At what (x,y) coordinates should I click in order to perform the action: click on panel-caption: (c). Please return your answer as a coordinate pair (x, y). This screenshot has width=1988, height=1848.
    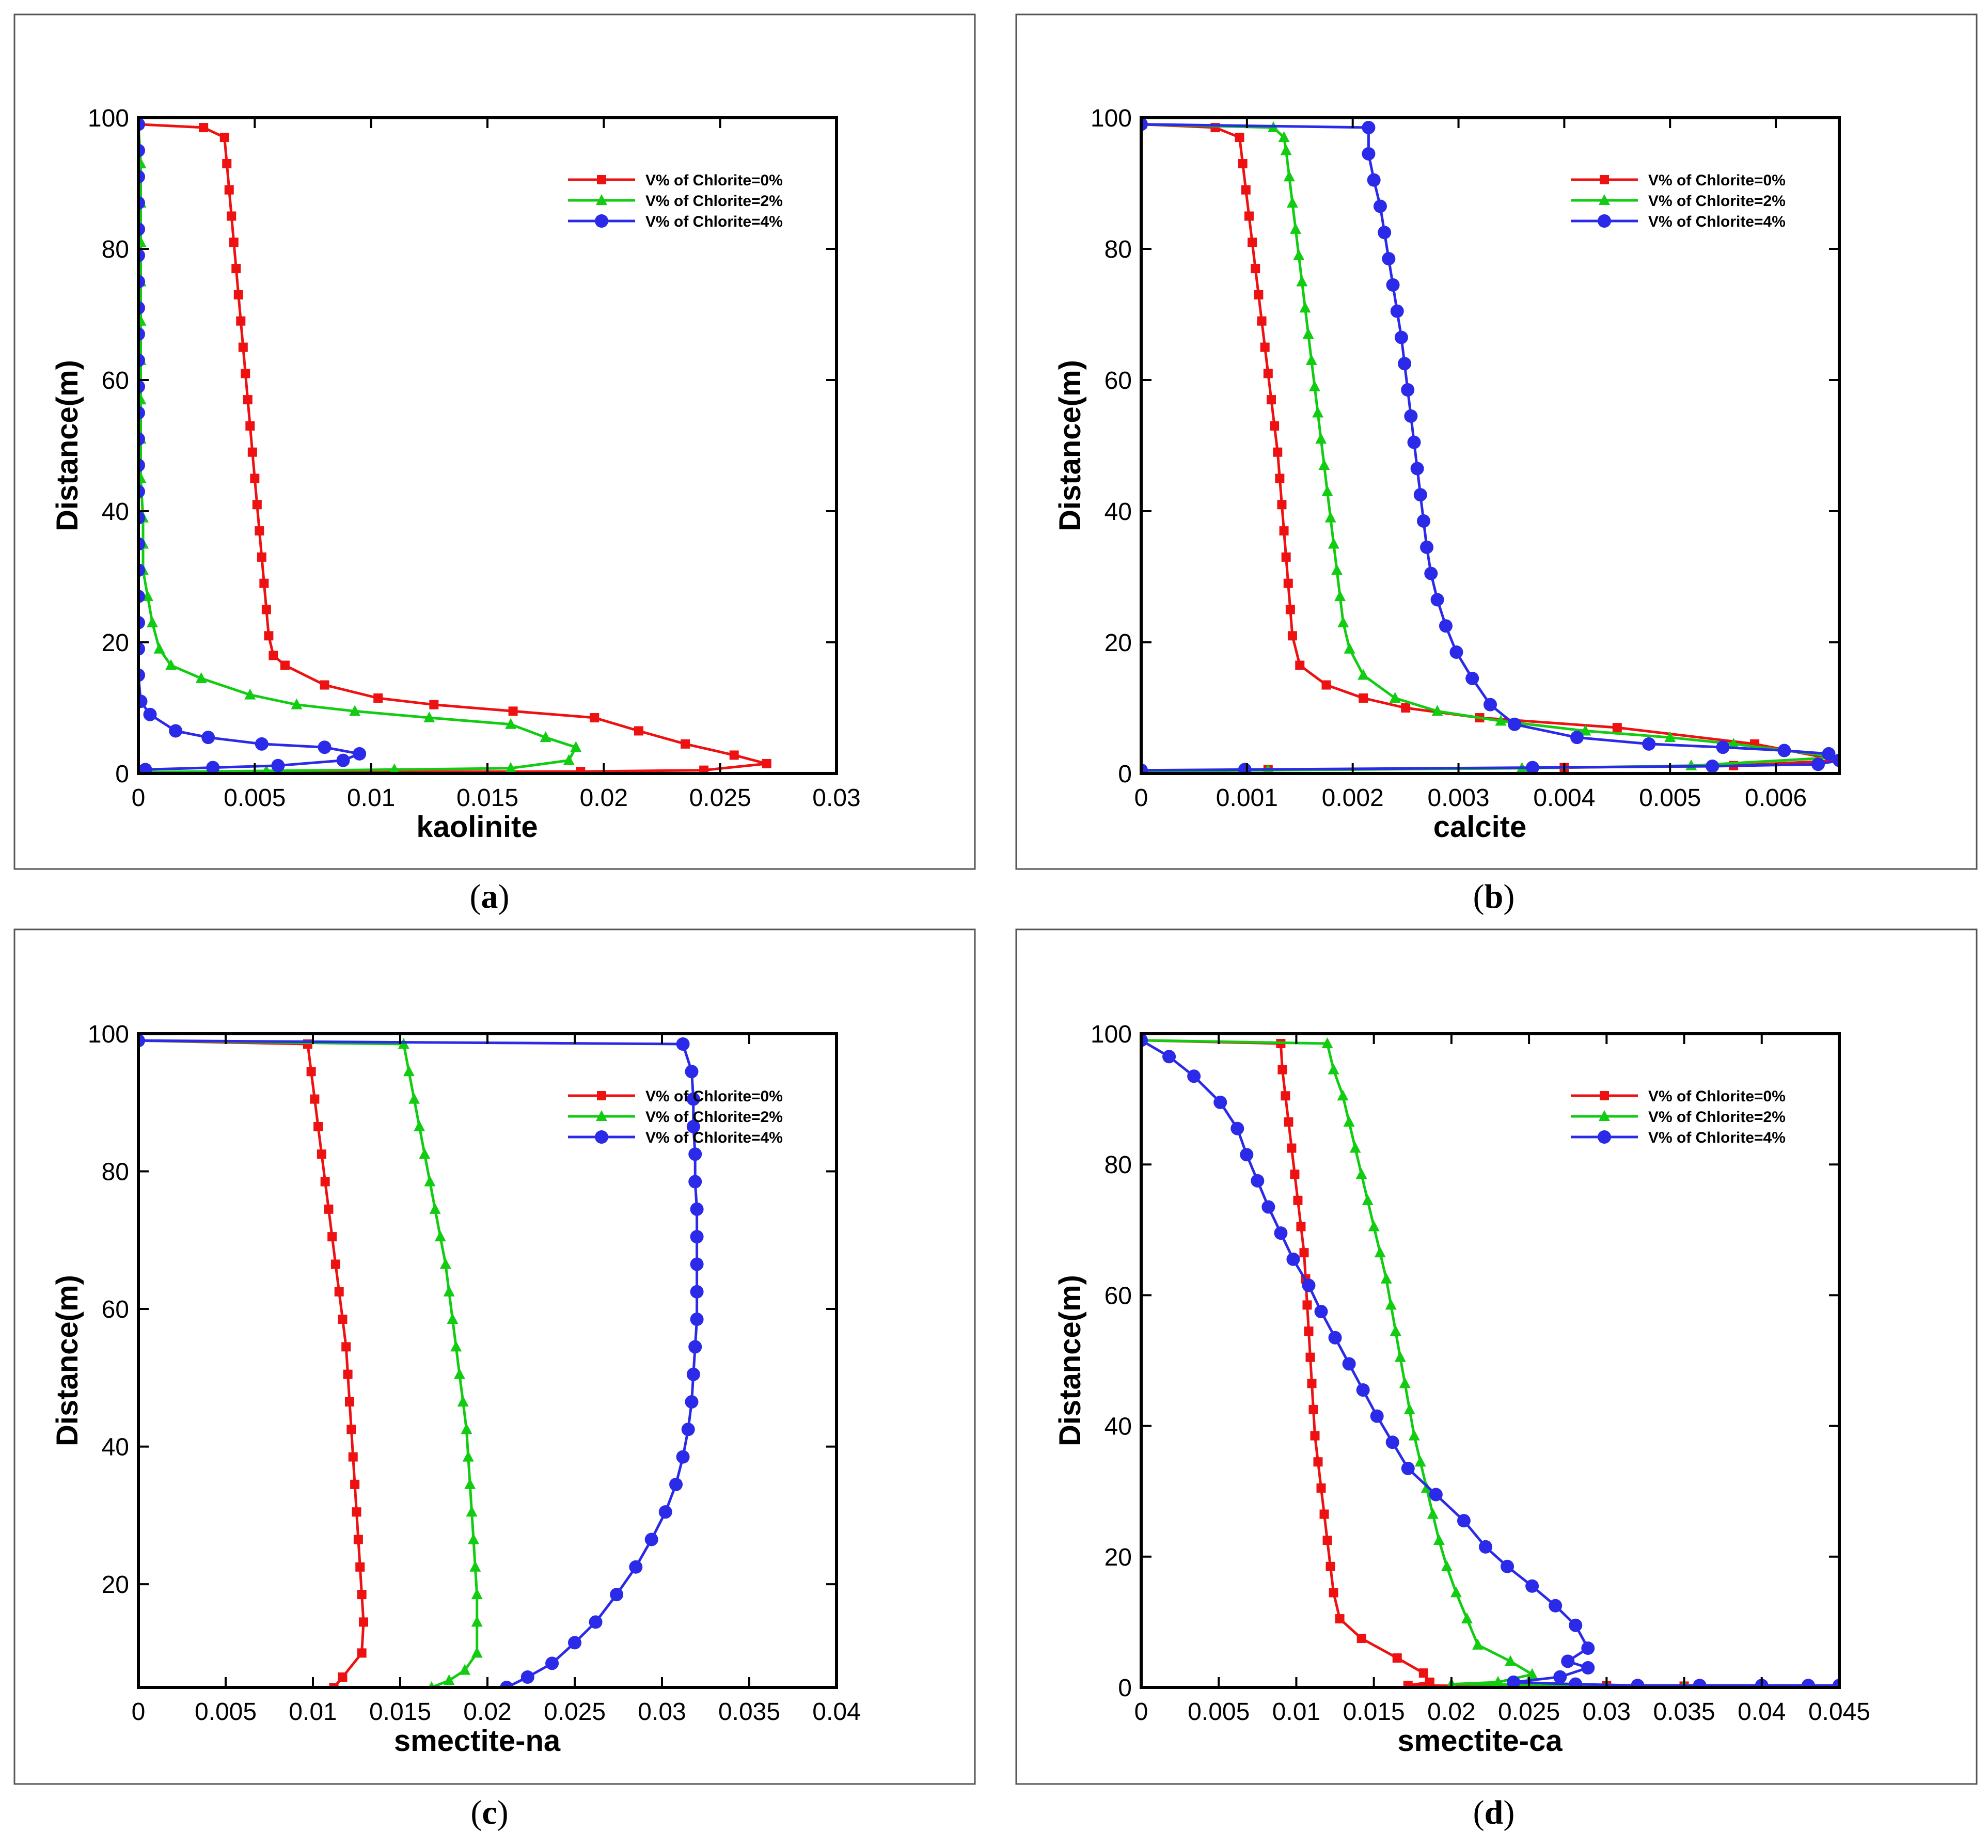
    Looking at the image, I should click on (489, 1812).